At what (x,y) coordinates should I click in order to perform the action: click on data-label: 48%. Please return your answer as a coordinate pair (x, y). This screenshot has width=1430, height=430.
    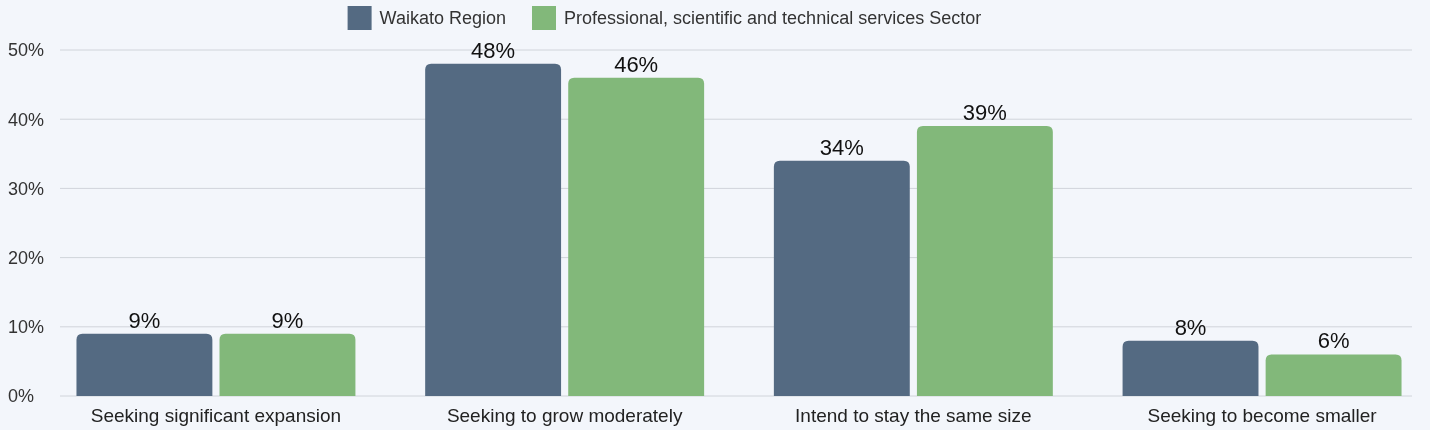
    Looking at the image, I should click on (493, 50).